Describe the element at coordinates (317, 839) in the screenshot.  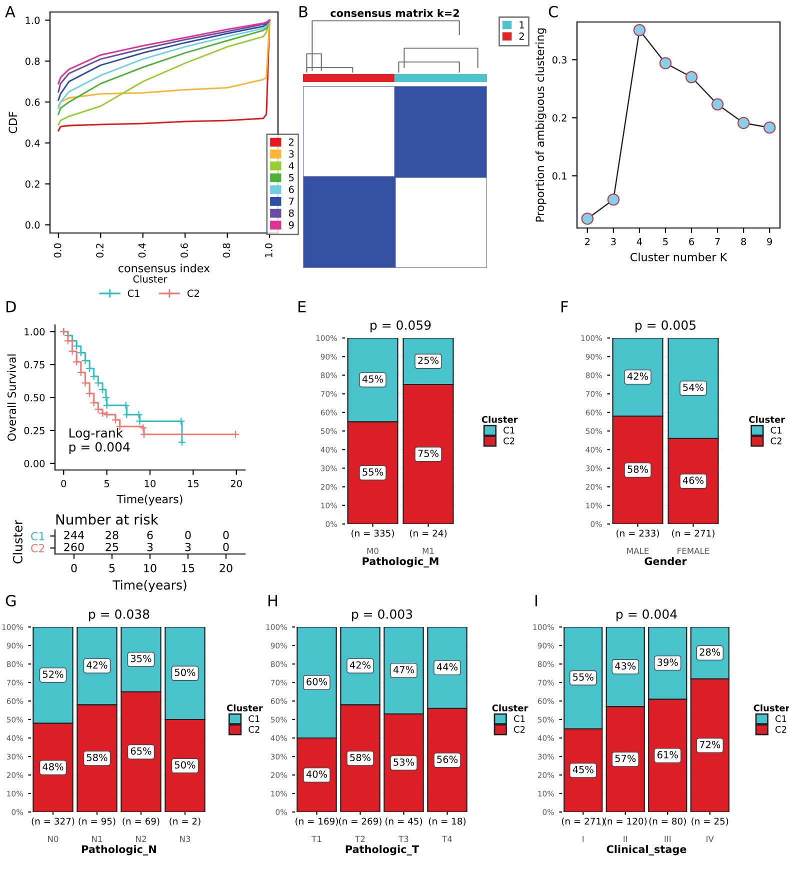
I see `x-tick-label: T1` at that location.